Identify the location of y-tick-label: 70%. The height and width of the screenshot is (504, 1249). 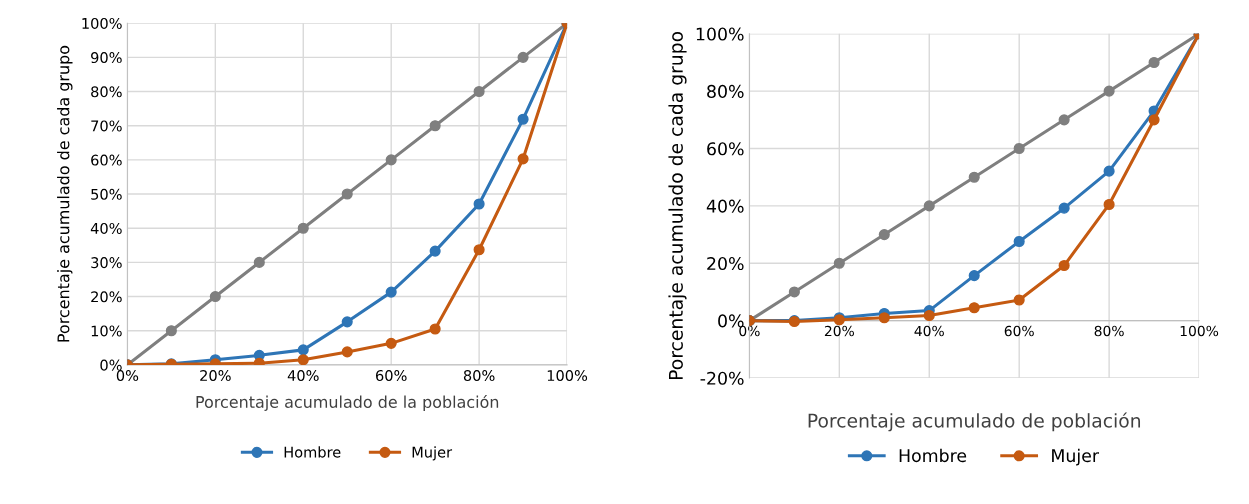
(106, 126).